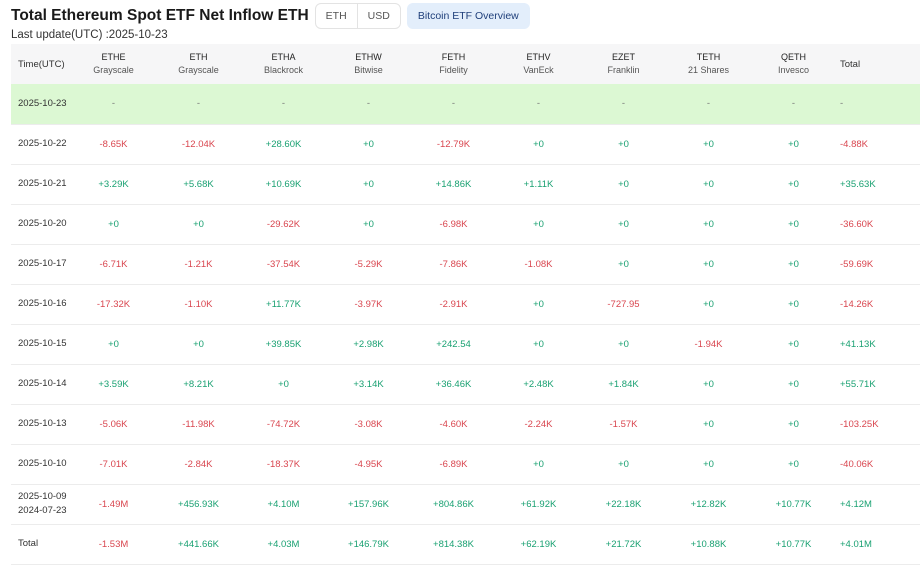  I want to click on flow-cell: +11.77K, so click(283, 304).